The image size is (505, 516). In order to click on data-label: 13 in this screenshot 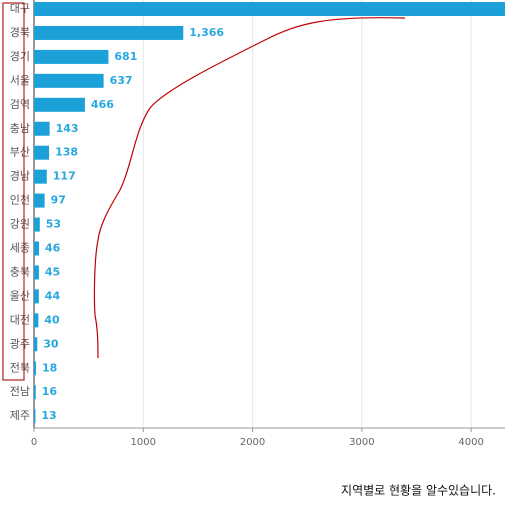, I will do `click(48, 415)`.